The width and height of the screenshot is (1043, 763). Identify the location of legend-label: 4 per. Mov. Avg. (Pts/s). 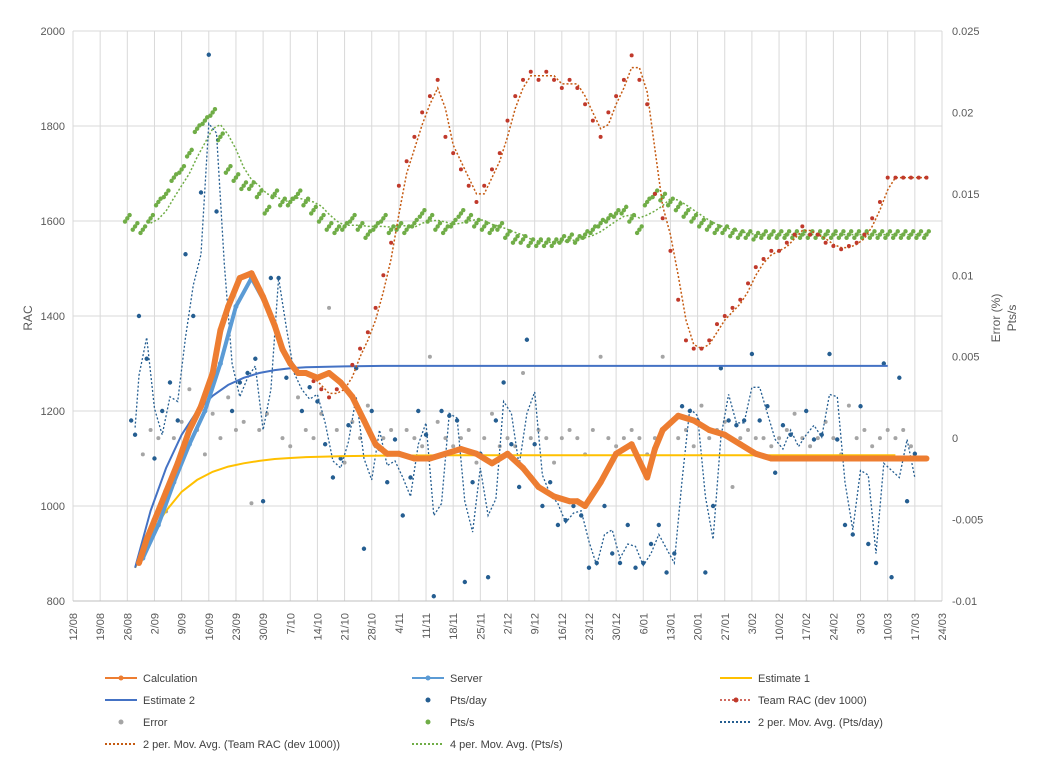
(506, 745).